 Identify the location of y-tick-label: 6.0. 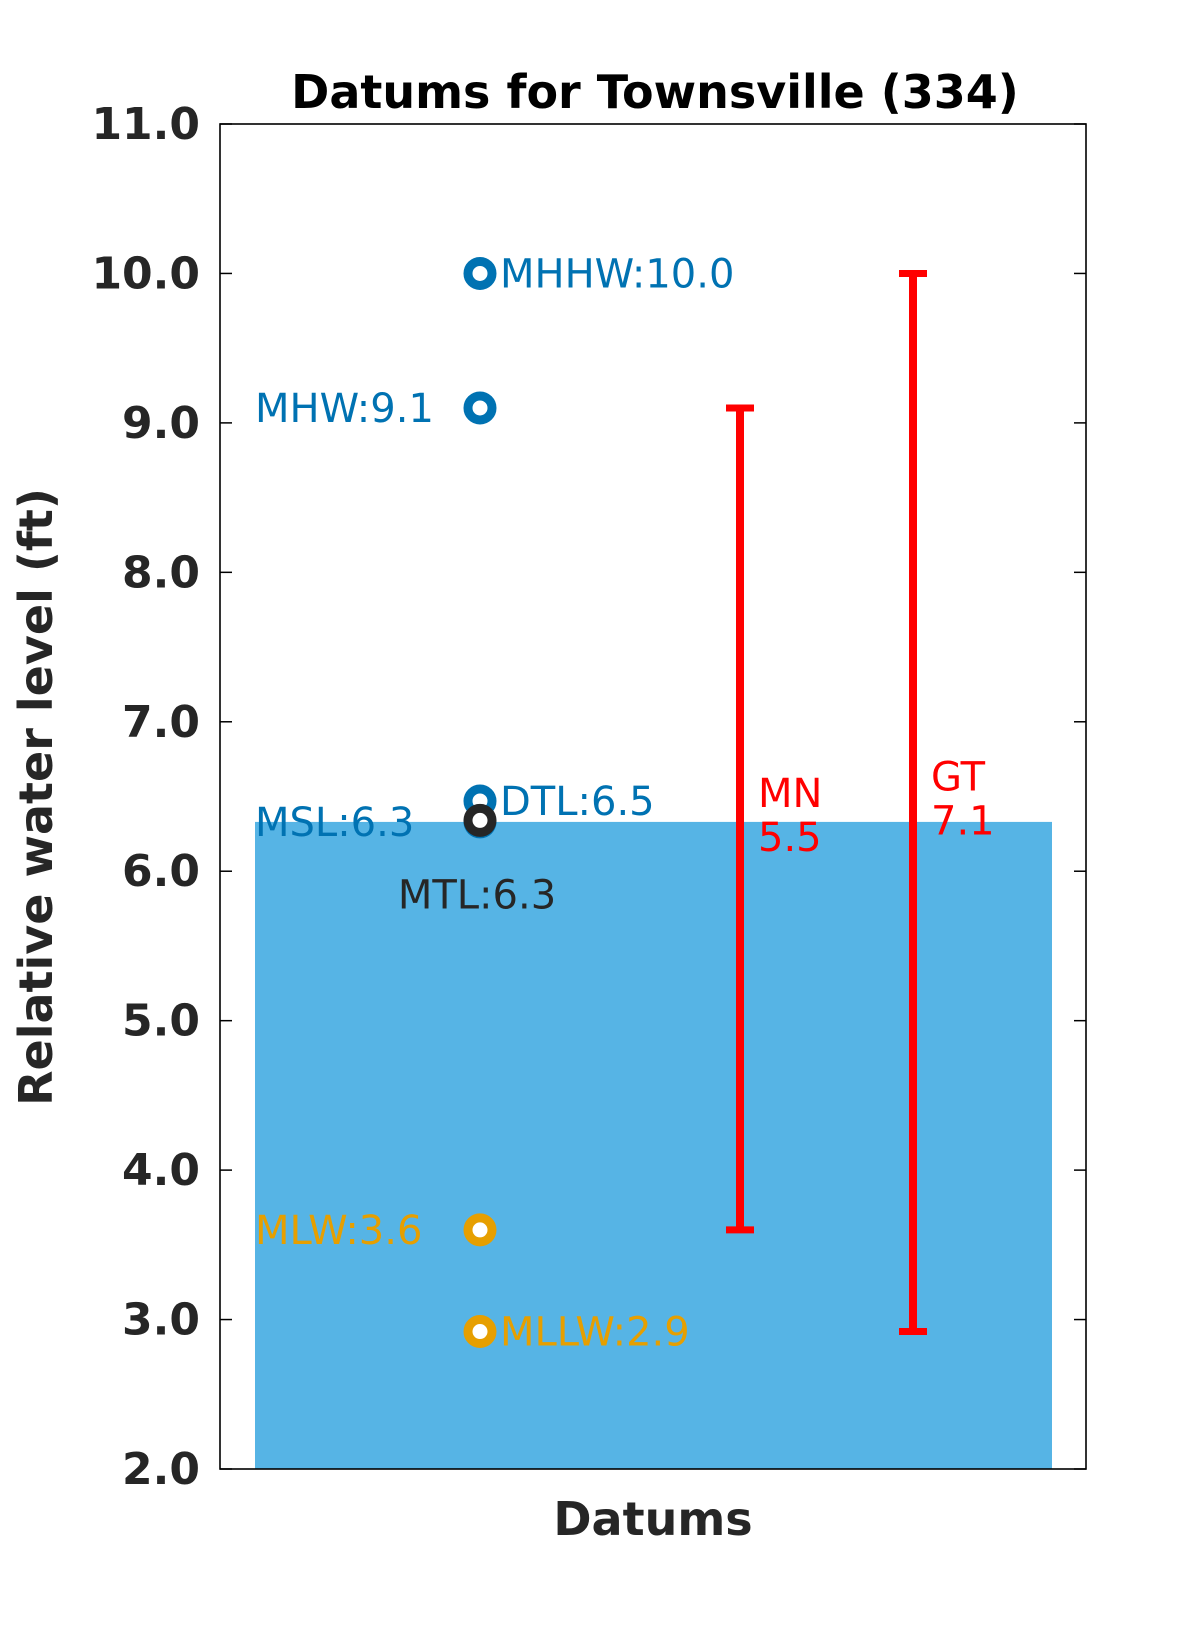
(161, 871).